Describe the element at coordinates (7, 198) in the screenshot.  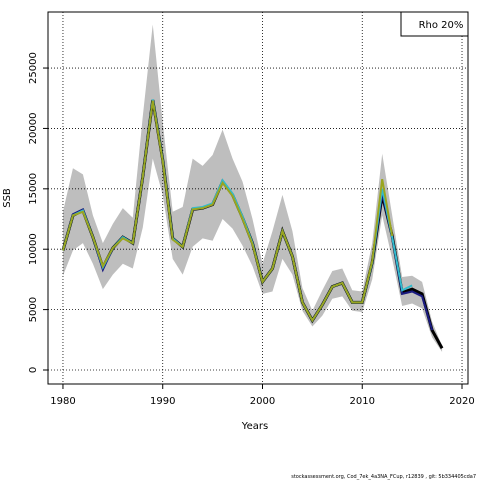
I see `y-axis-label: SSB` at that location.